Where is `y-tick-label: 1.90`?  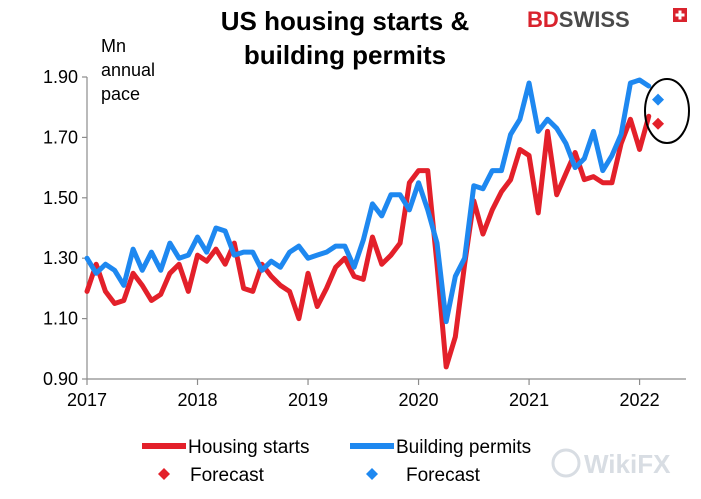 y-tick-label: 1.90 is located at coordinates (60, 77).